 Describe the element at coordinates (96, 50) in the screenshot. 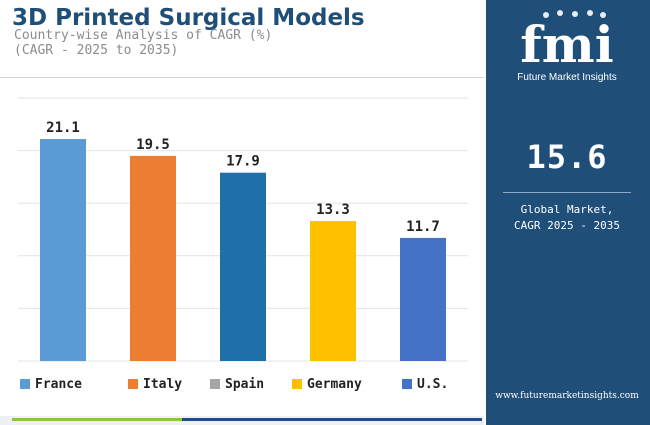

I see `chart-period: (CAGR - 2025 to 2035)` at that location.